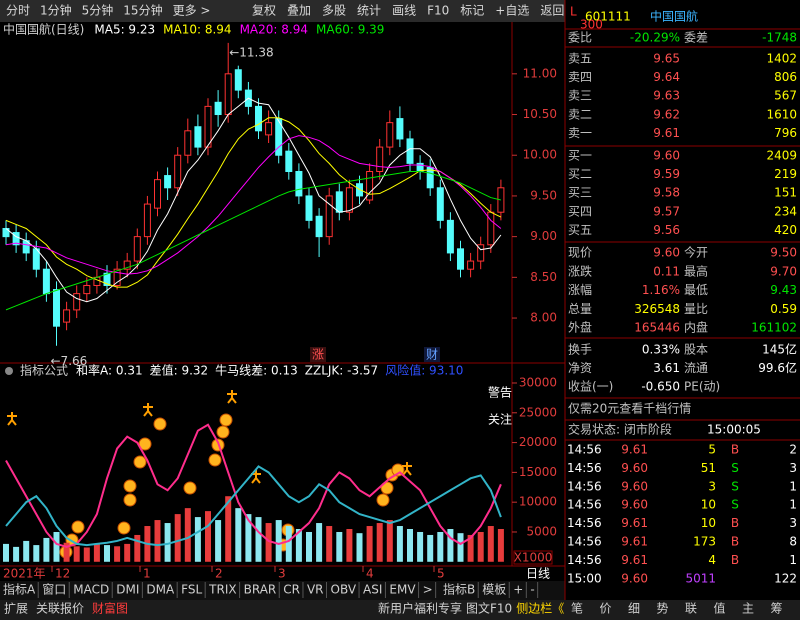  What do you see at coordinates (264, 11) in the screenshot?
I see `toolbar-button: 复权` at bounding box center [264, 11].